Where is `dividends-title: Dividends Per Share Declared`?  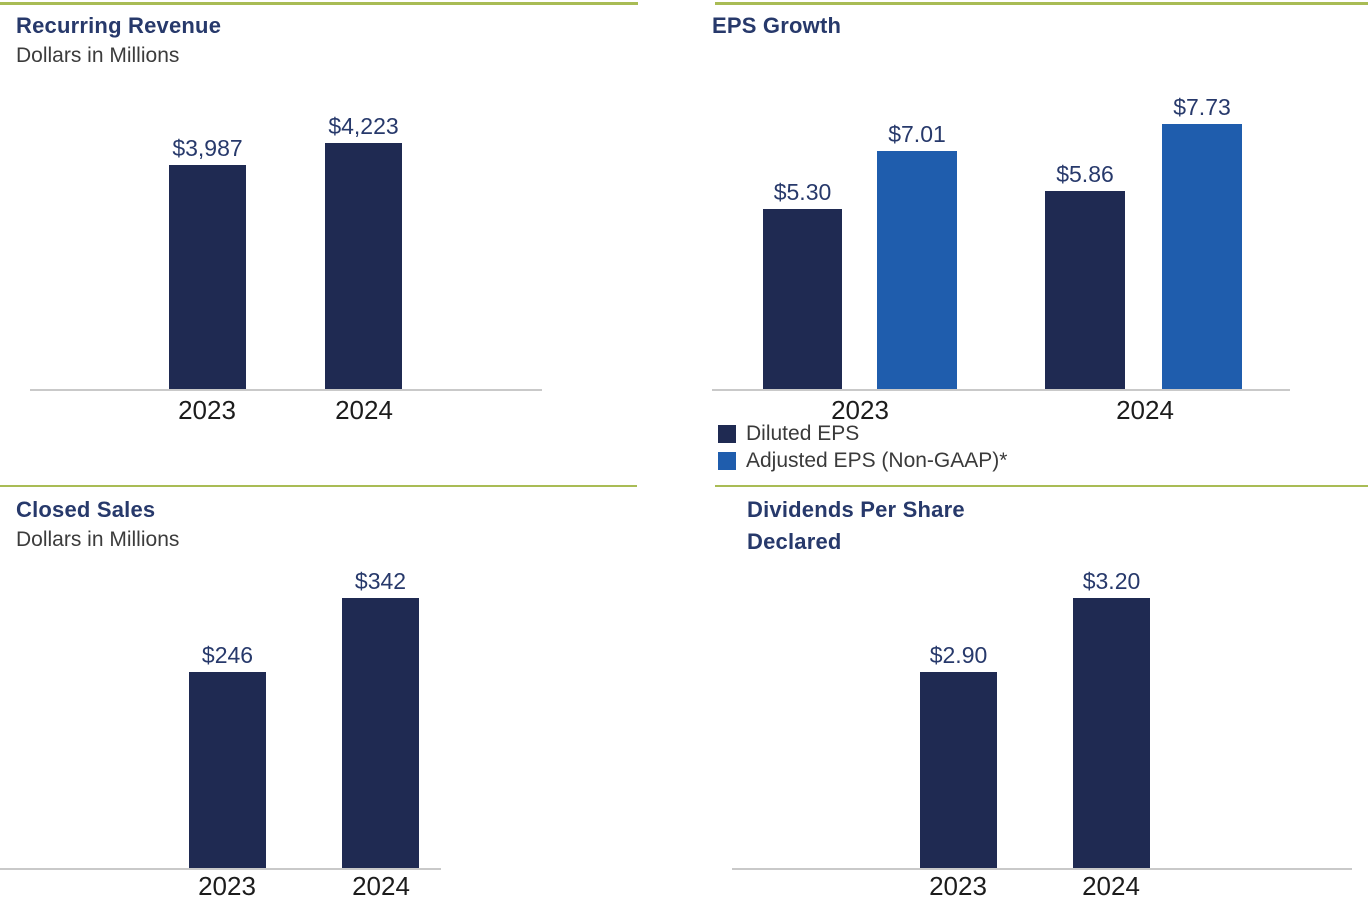
dividends-title: Dividends Per Share Declared is located at coordinates (856, 526).